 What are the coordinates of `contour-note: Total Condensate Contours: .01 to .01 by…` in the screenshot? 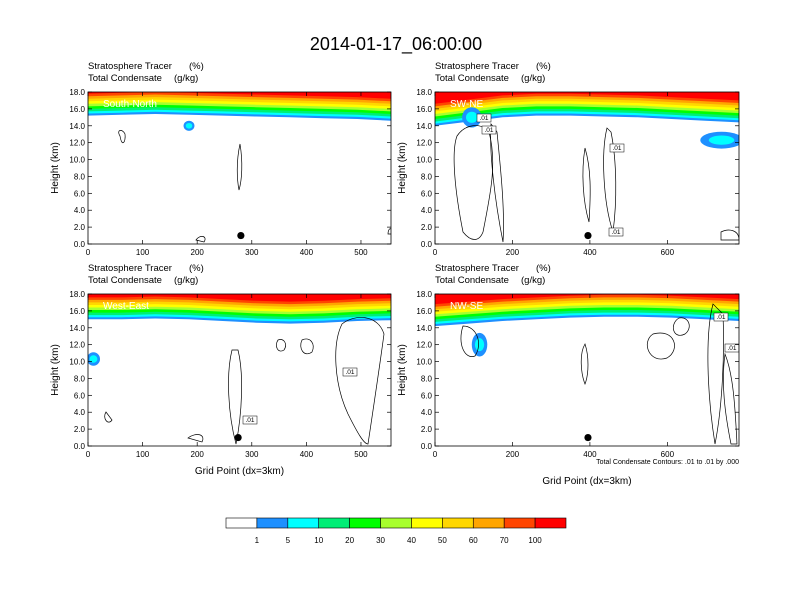 It's located at (667, 462).